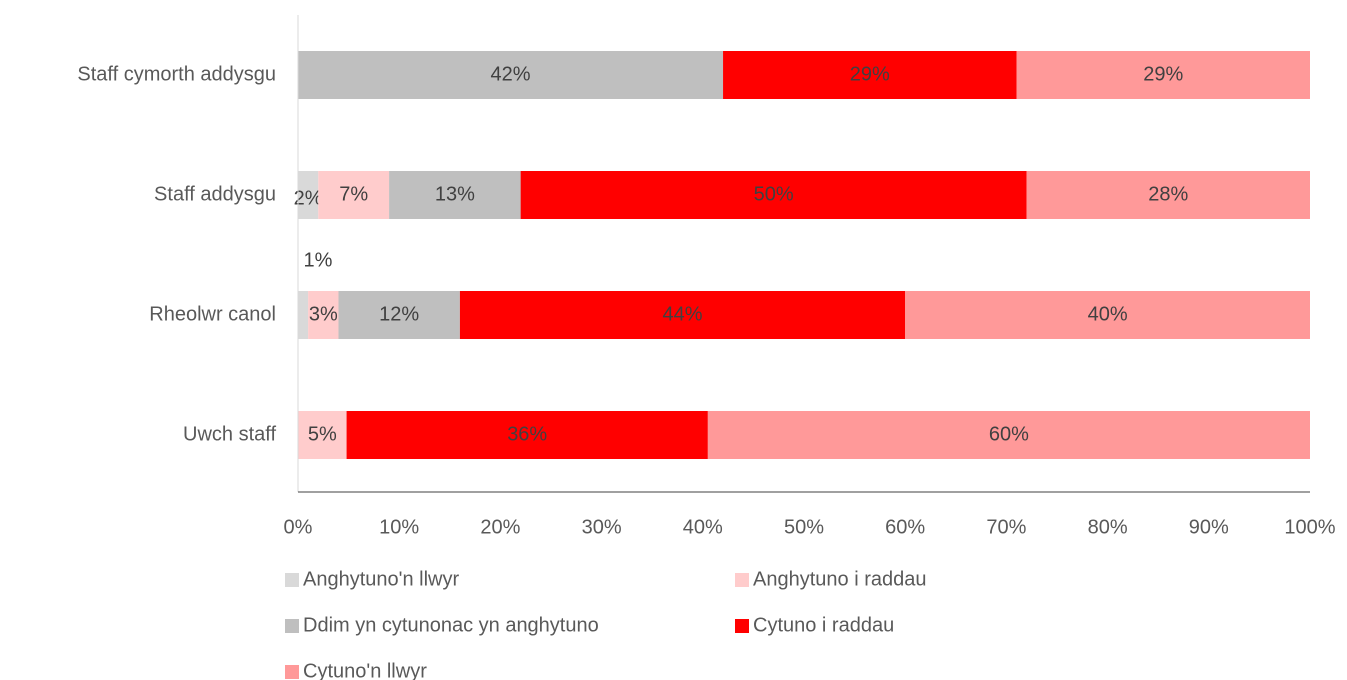 Image resolution: width=1347 pixels, height=680 pixels. Describe the element at coordinates (1209, 527) in the screenshot. I see `x-tick-label: 90%` at that location.